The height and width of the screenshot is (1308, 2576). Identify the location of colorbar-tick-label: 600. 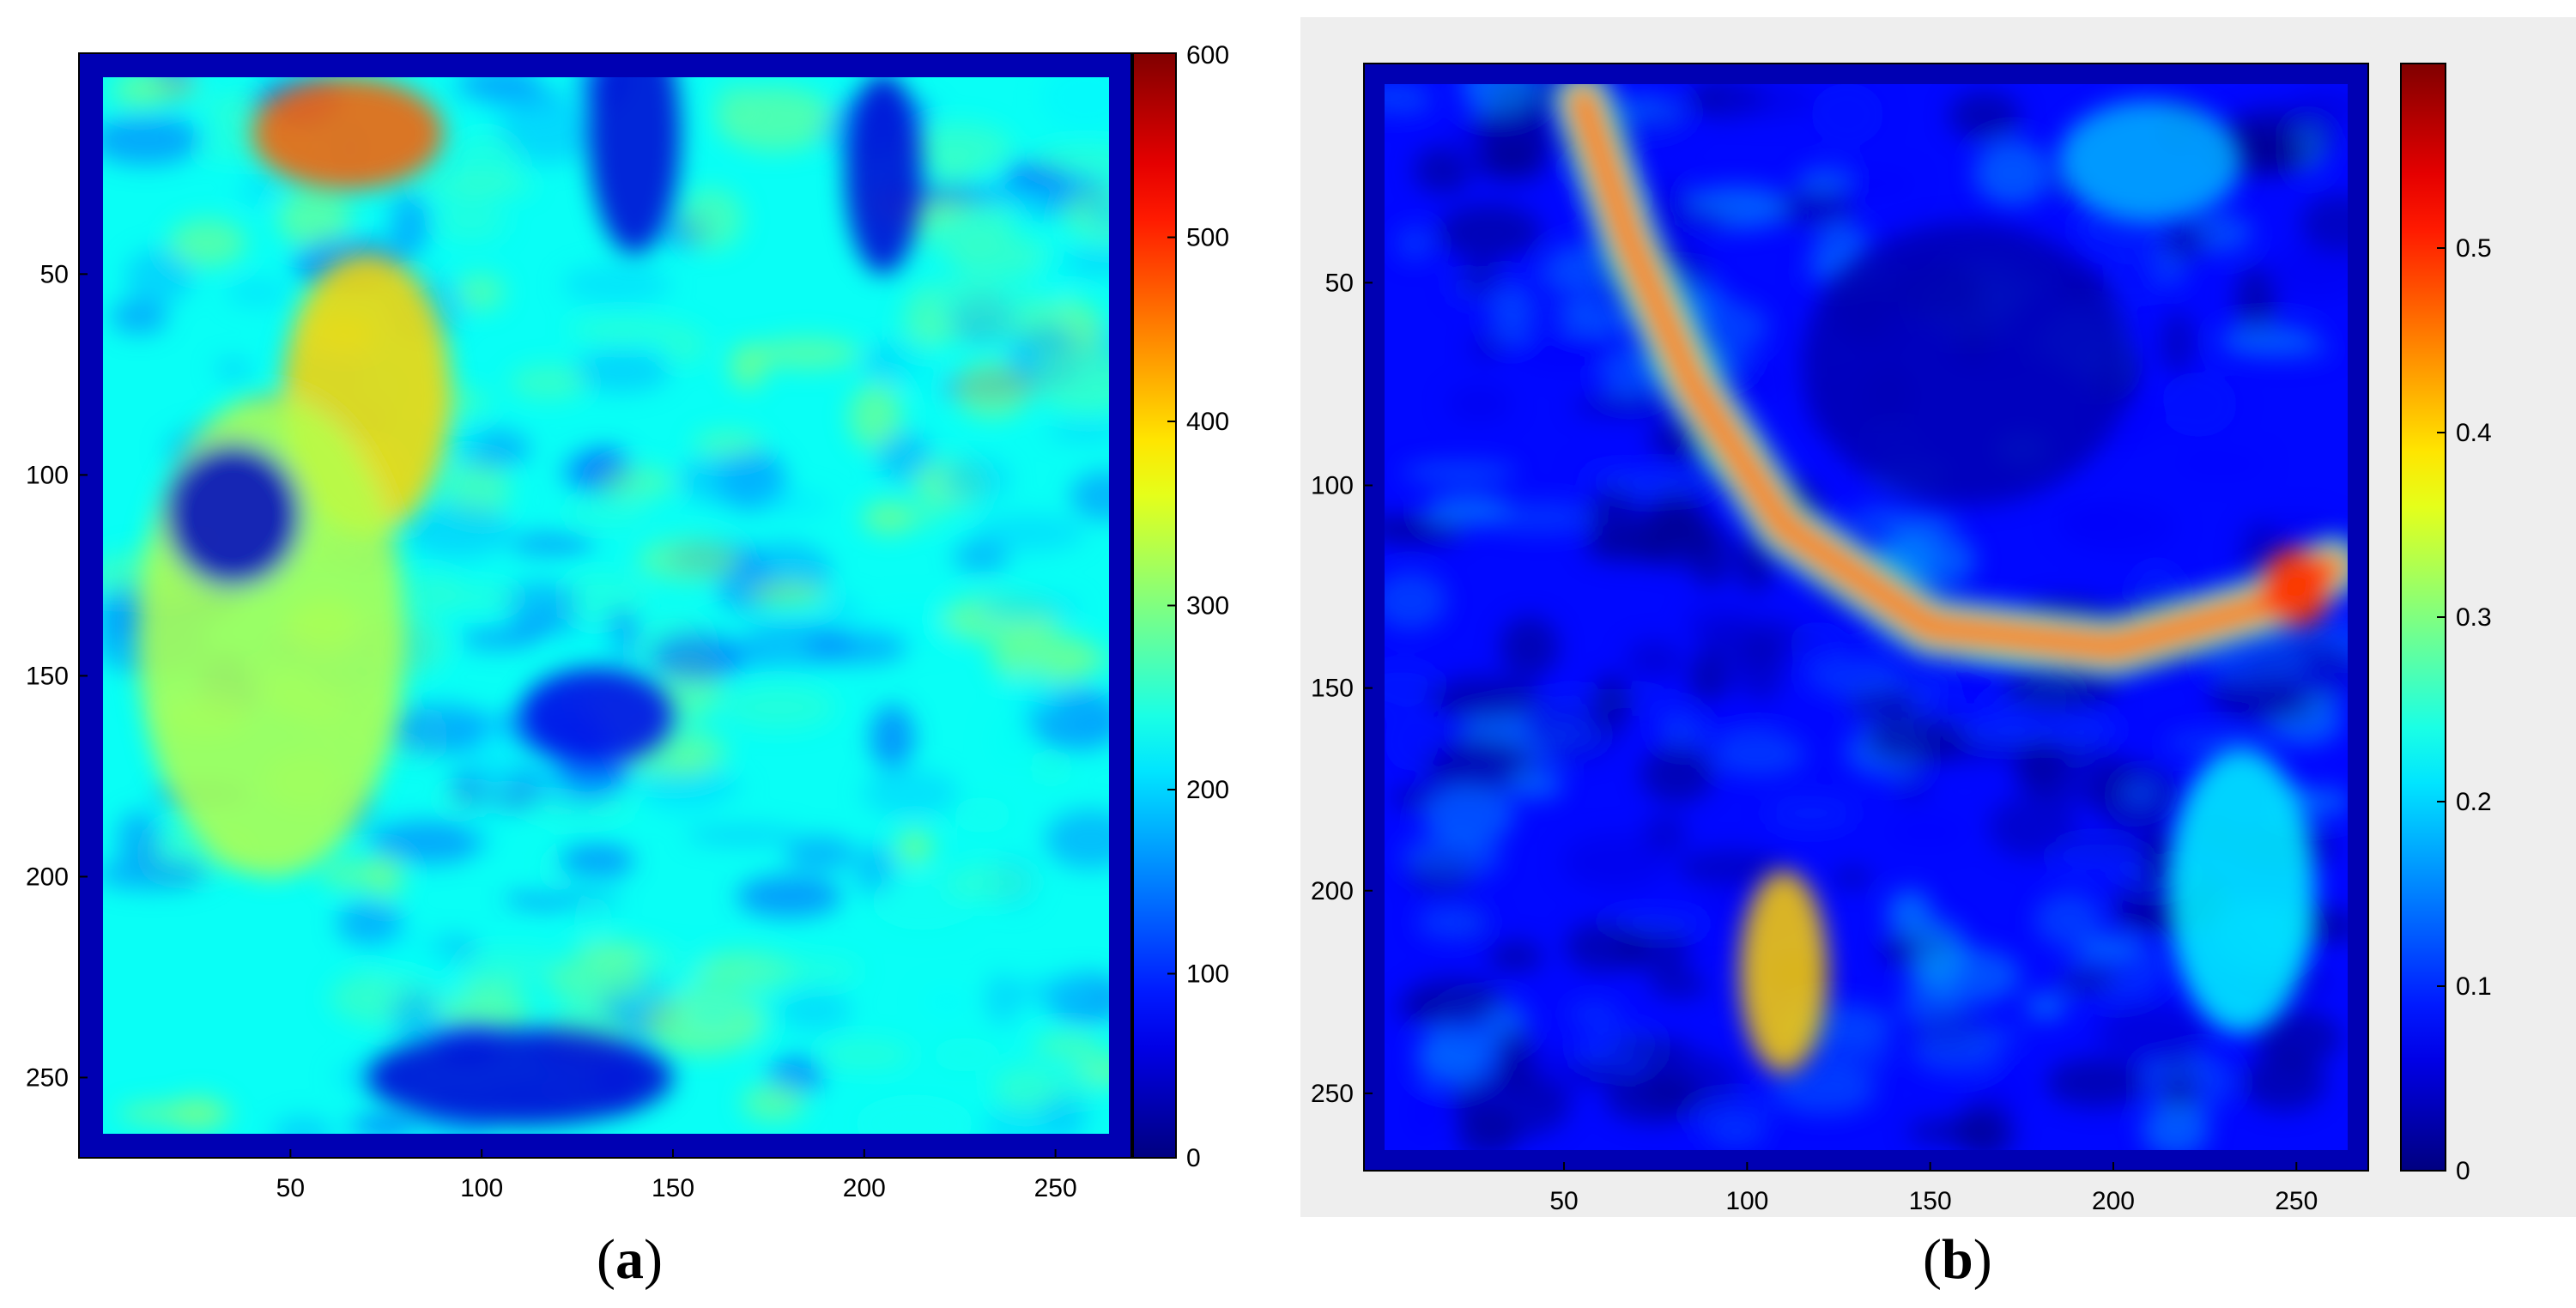
(1207, 55).